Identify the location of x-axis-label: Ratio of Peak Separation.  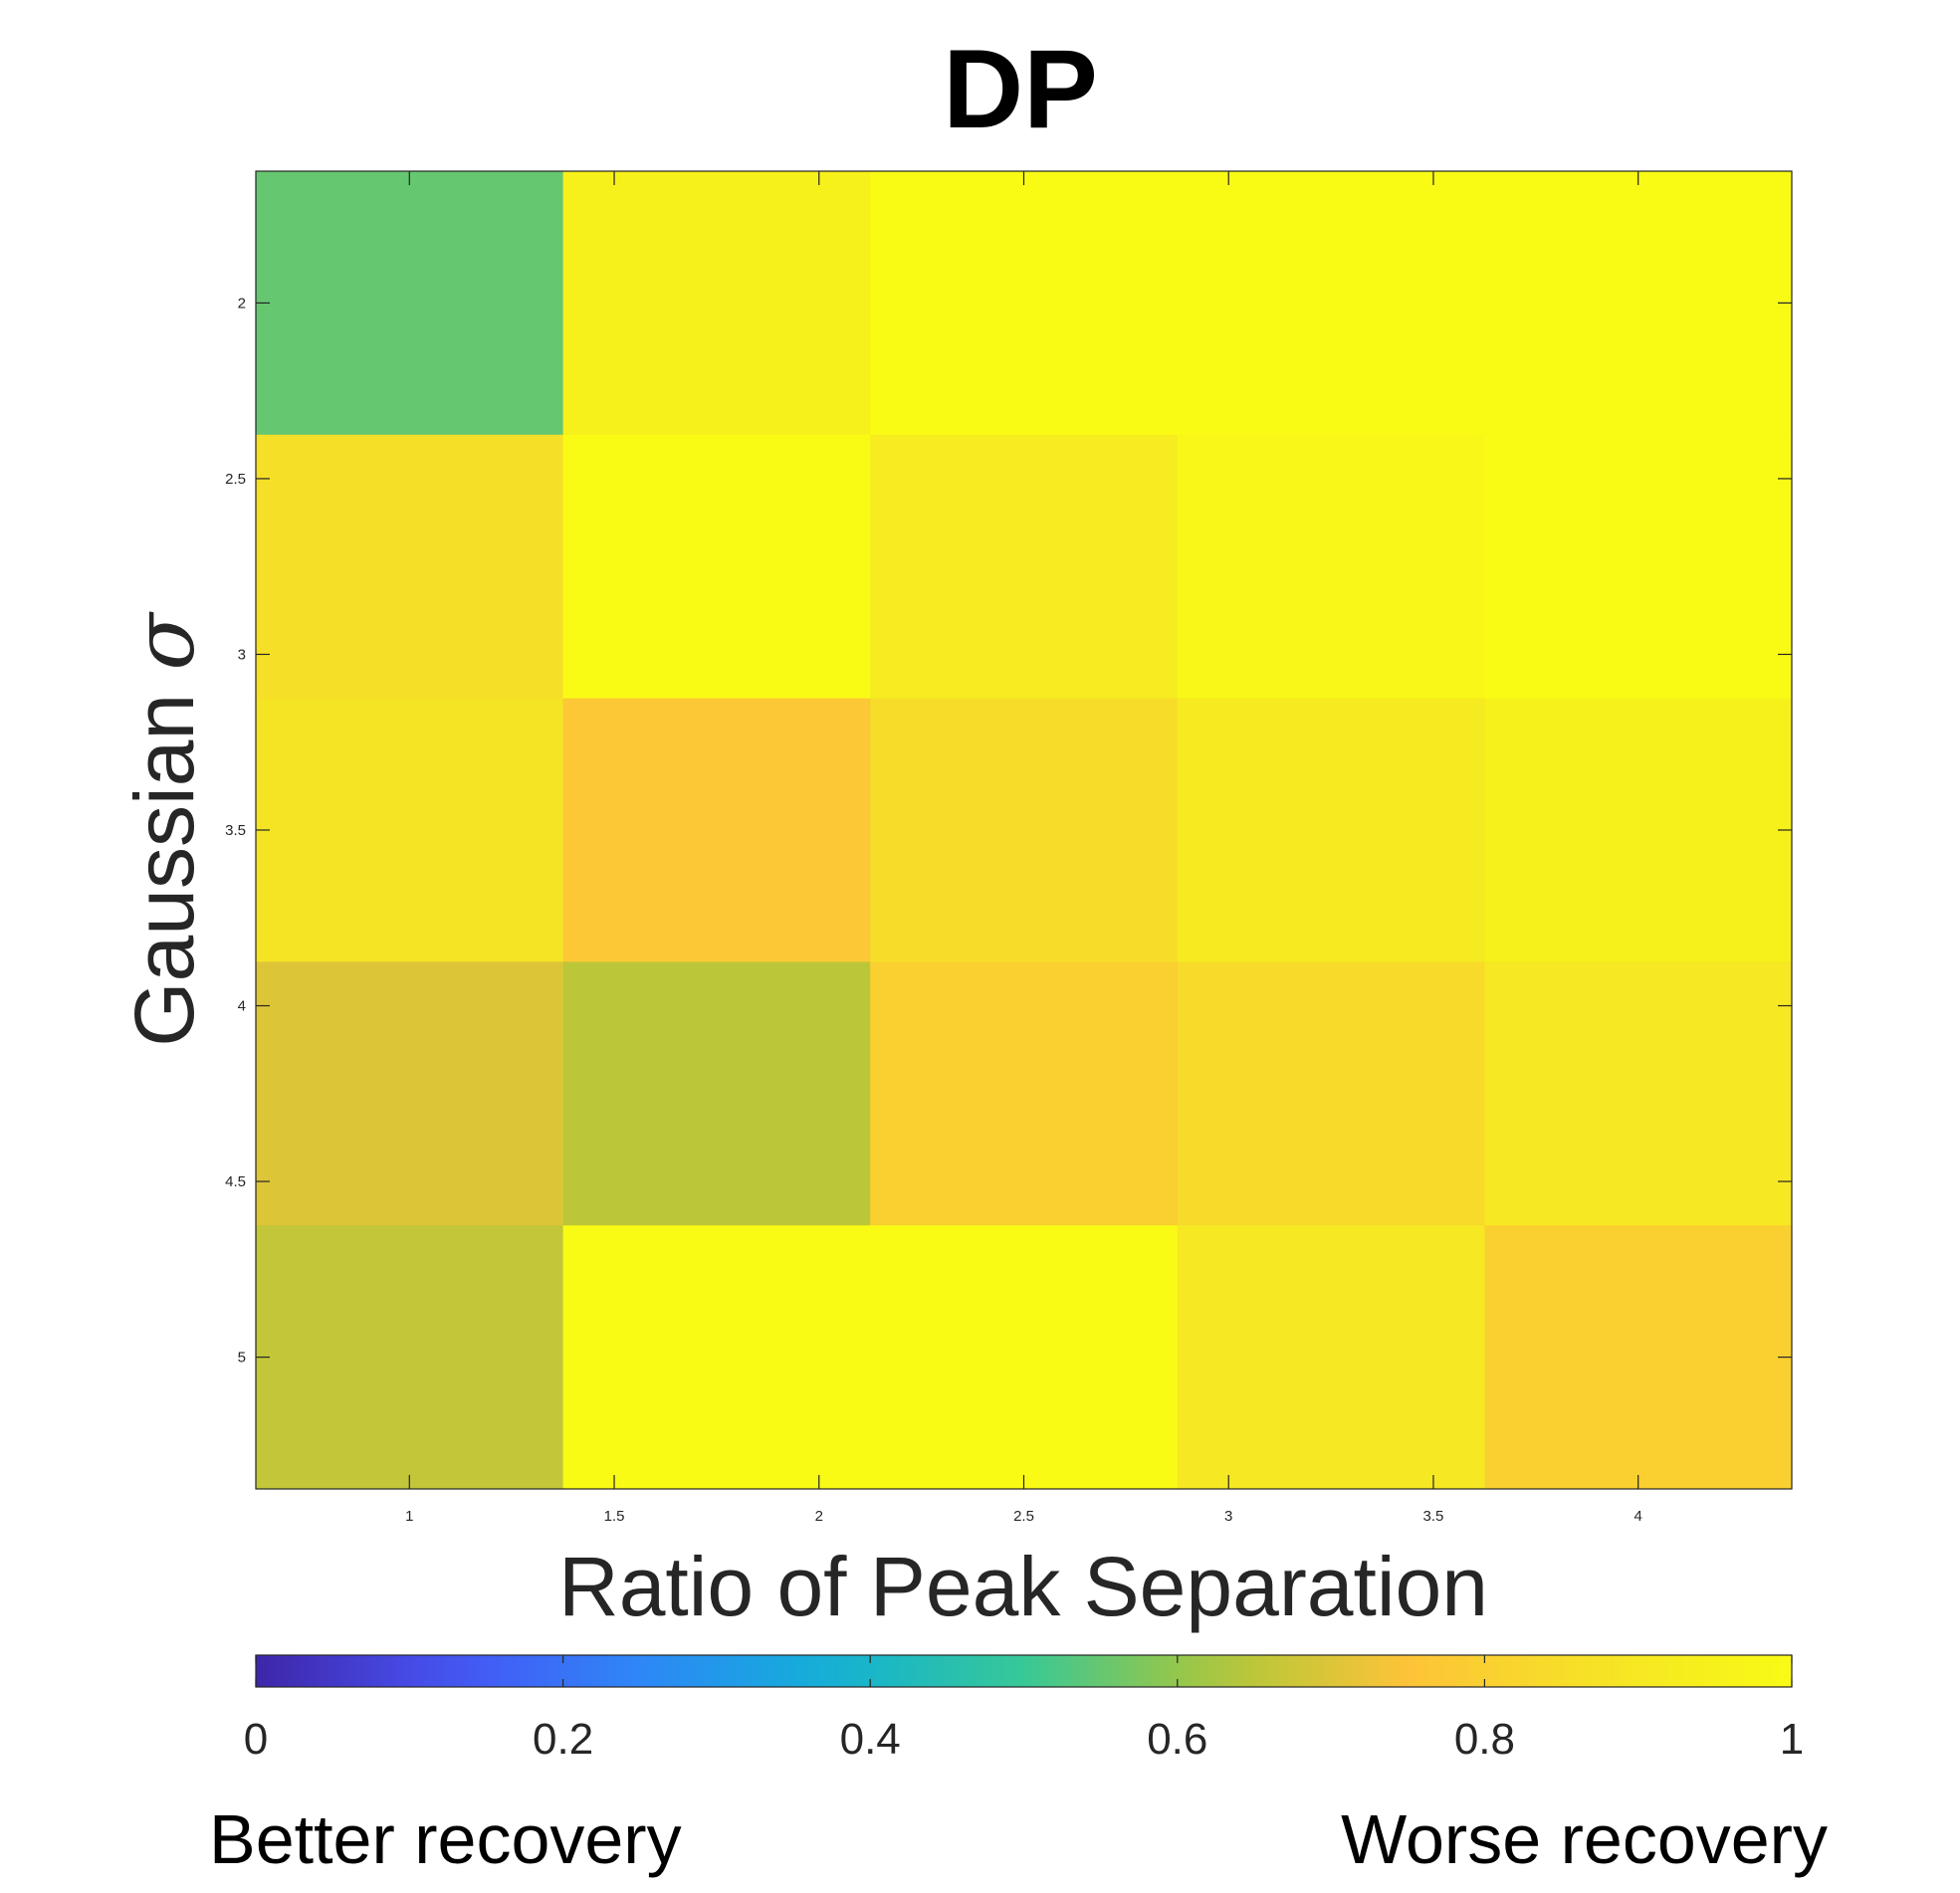
(1023, 1587).